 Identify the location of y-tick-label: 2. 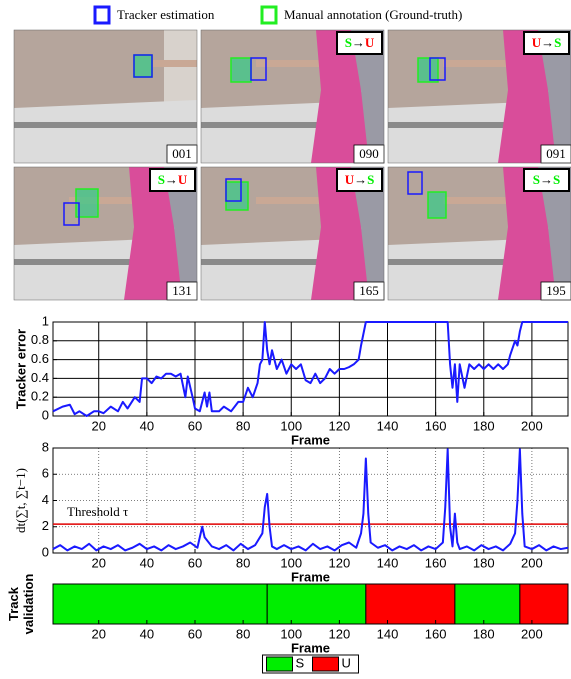
(45, 525).